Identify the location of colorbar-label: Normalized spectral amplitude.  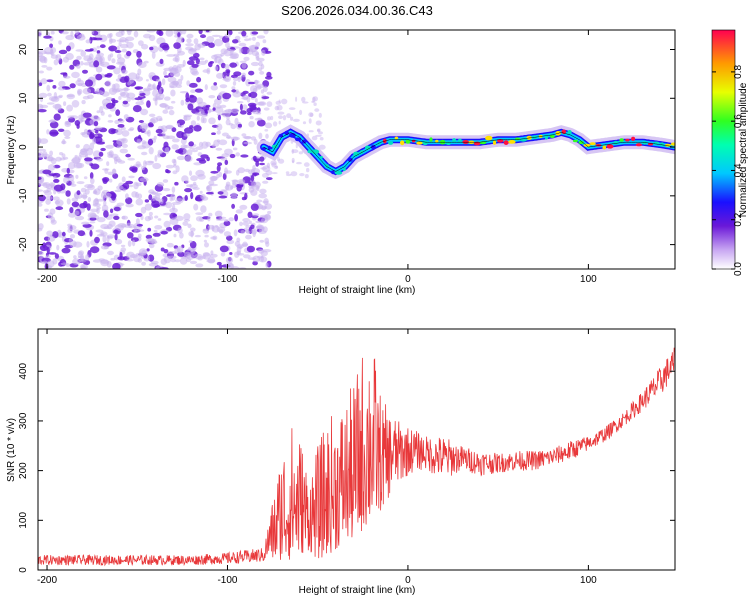
(743, 149).